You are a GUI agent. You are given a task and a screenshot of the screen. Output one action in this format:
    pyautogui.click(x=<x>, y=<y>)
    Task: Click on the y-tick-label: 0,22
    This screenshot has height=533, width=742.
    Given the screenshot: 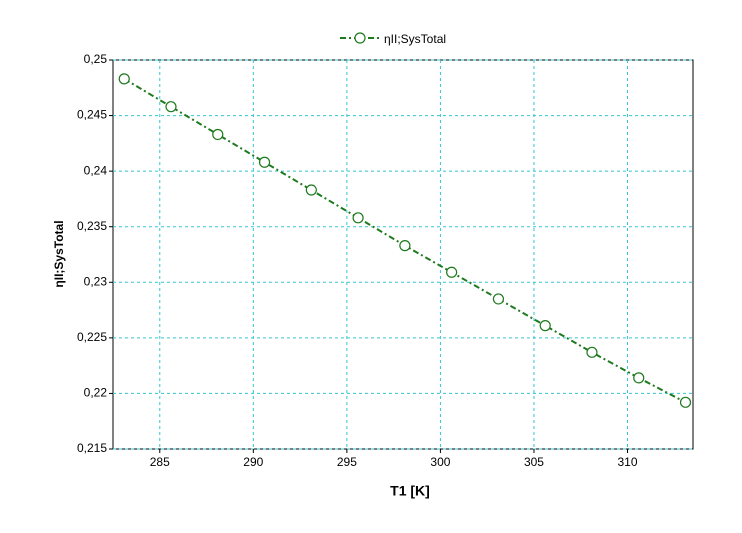 What is the action you would take?
    pyautogui.click(x=96, y=393)
    